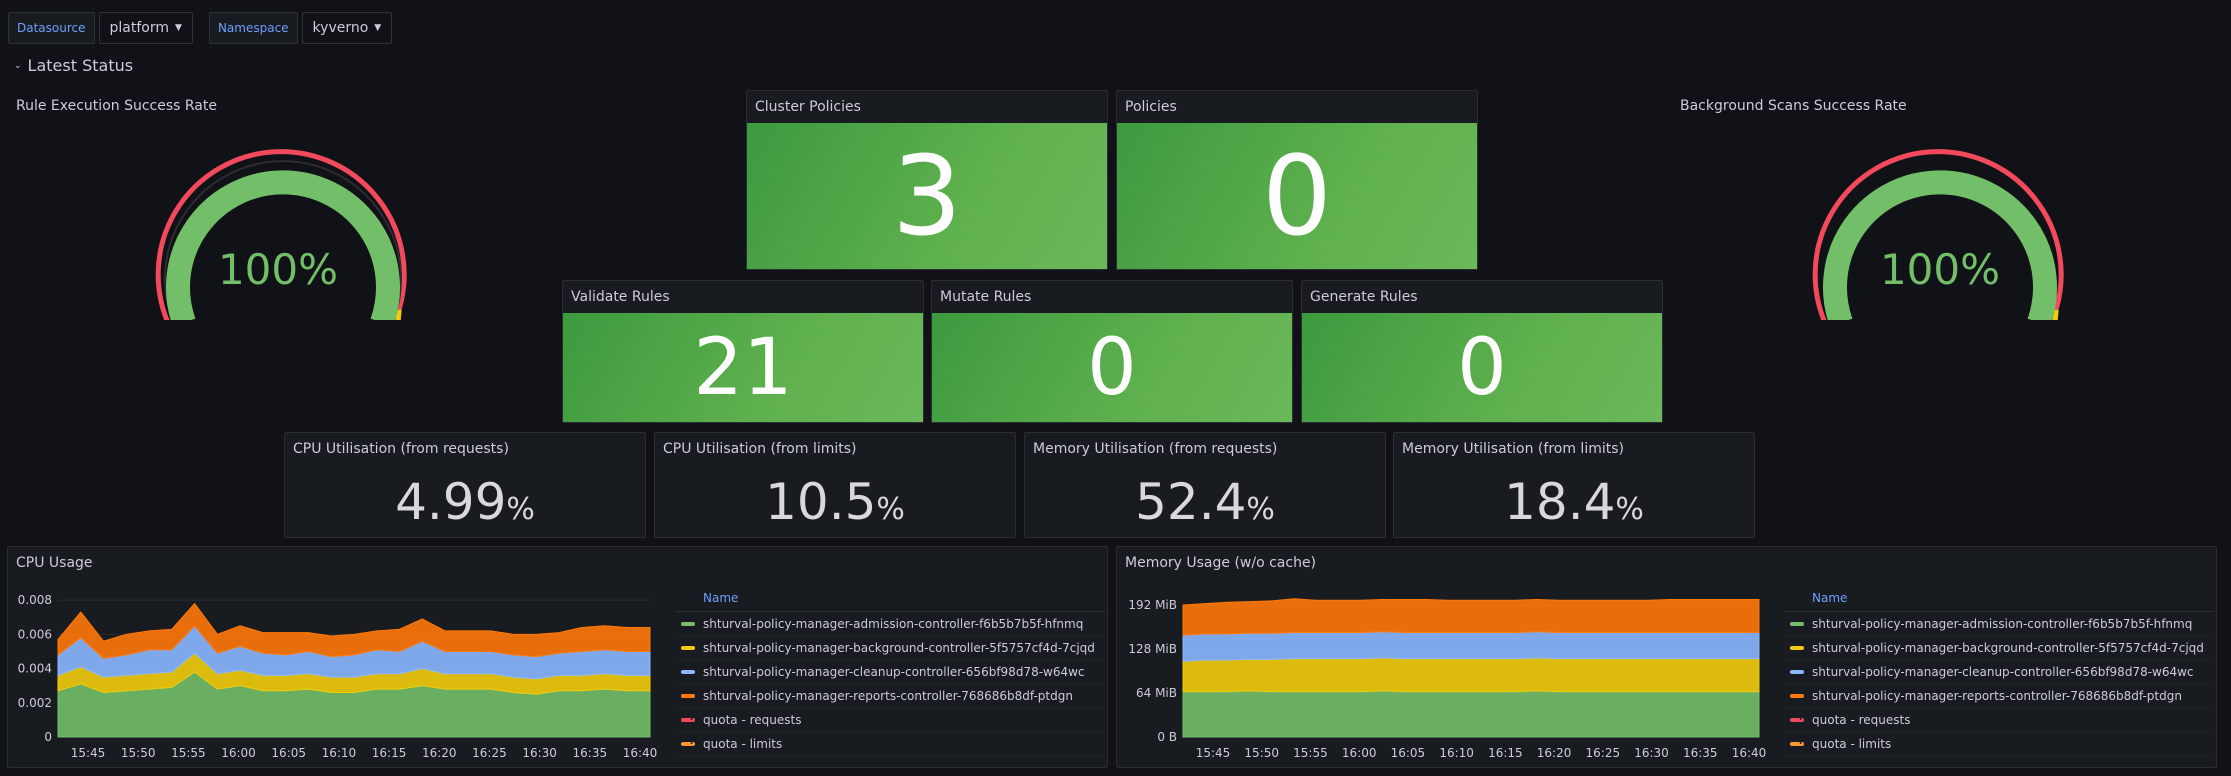 Image resolution: width=2231 pixels, height=776 pixels. I want to click on x-tick-label: 16:20, so click(1554, 753).